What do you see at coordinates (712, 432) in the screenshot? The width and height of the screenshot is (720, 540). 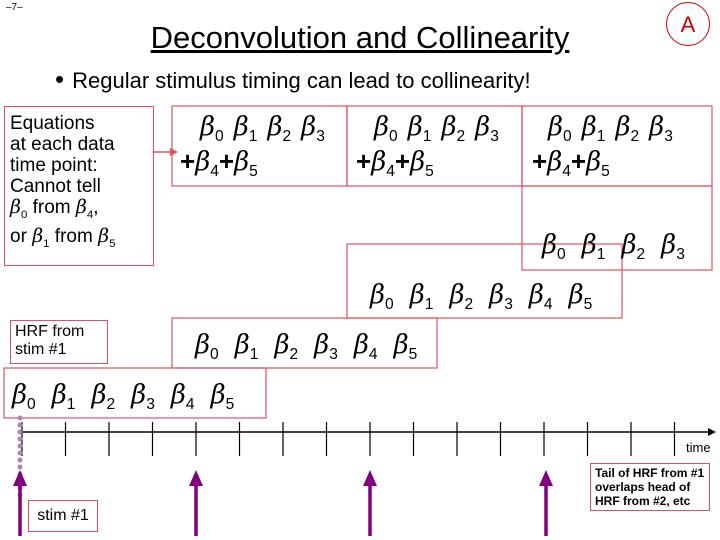 I see `axis-arrow-icon` at bounding box center [712, 432].